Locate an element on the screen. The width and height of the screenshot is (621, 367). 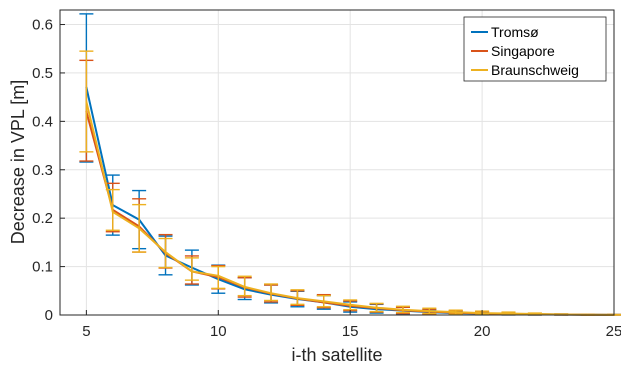
x-tick-label: 10 is located at coordinates (218, 331).